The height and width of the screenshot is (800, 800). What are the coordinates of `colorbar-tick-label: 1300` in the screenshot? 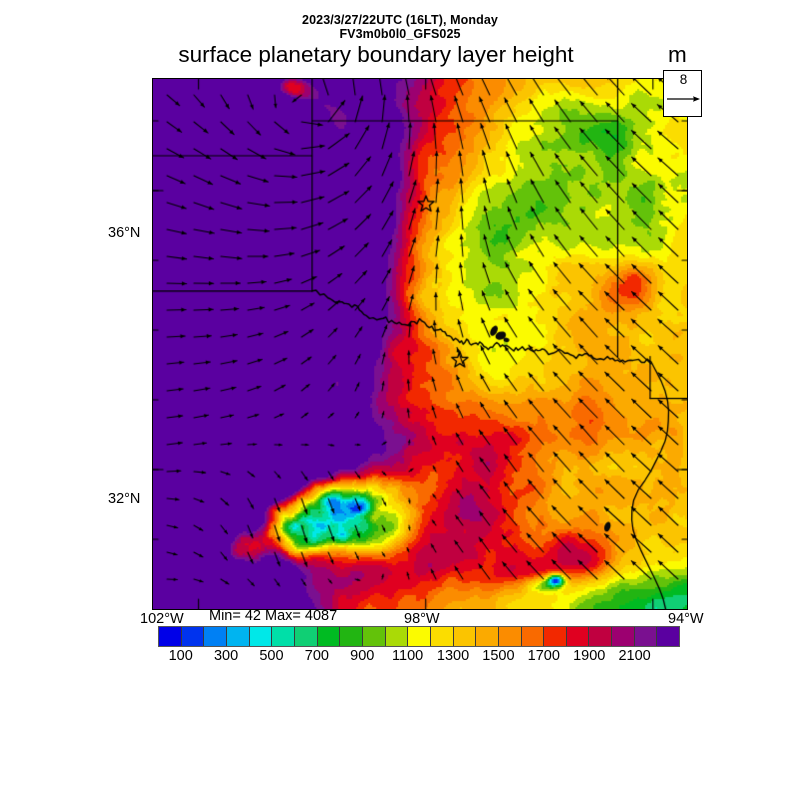 It's located at (453, 656).